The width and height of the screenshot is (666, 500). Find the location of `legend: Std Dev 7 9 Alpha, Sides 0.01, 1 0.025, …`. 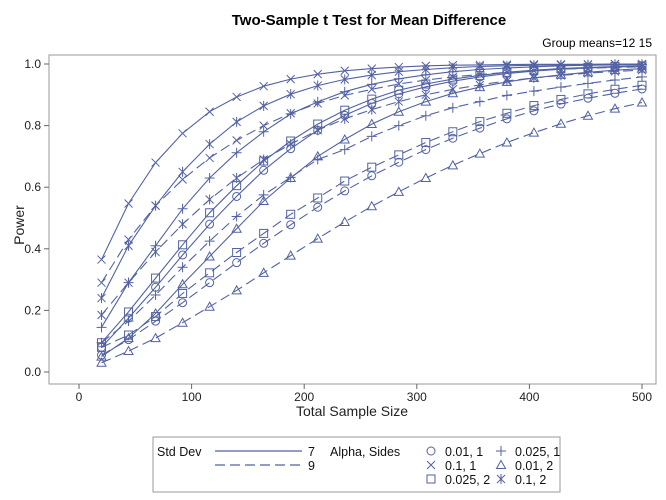

legend: Std Dev 7 9 Alpha, Sides 0.01, 1 0.025, … is located at coordinates (356, 464).